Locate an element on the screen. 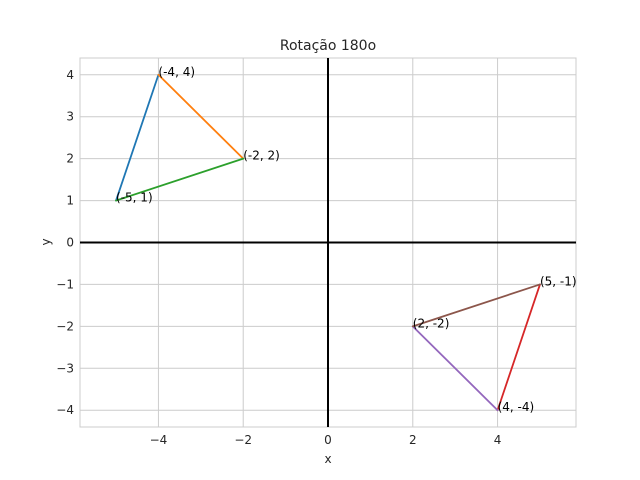  chart-title: Rotação 180o is located at coordinates (328, 46).